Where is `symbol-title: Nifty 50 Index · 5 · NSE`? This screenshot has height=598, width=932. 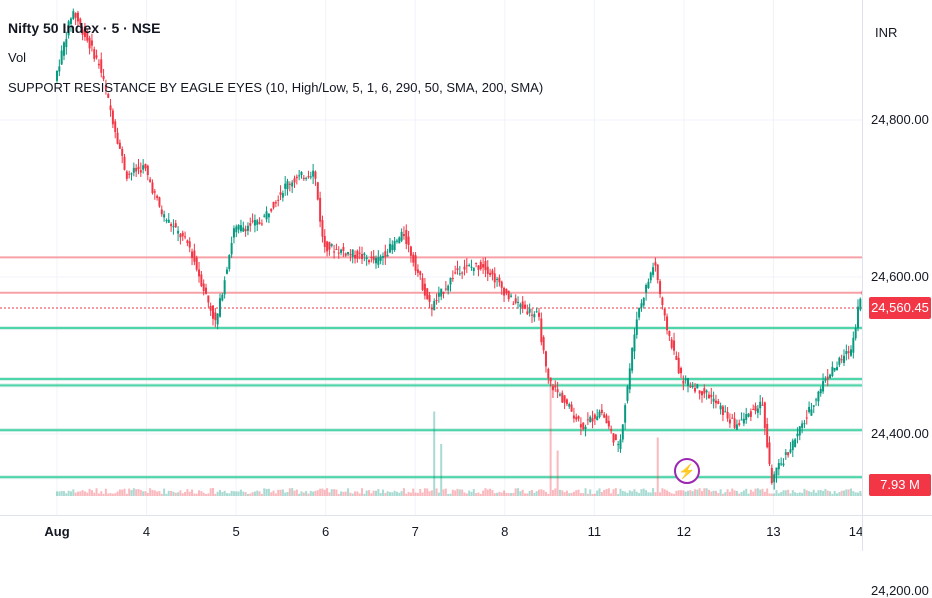 symbol-title: Nifty 50 Index · 5 · NSE is located at coordinates (84, 28).